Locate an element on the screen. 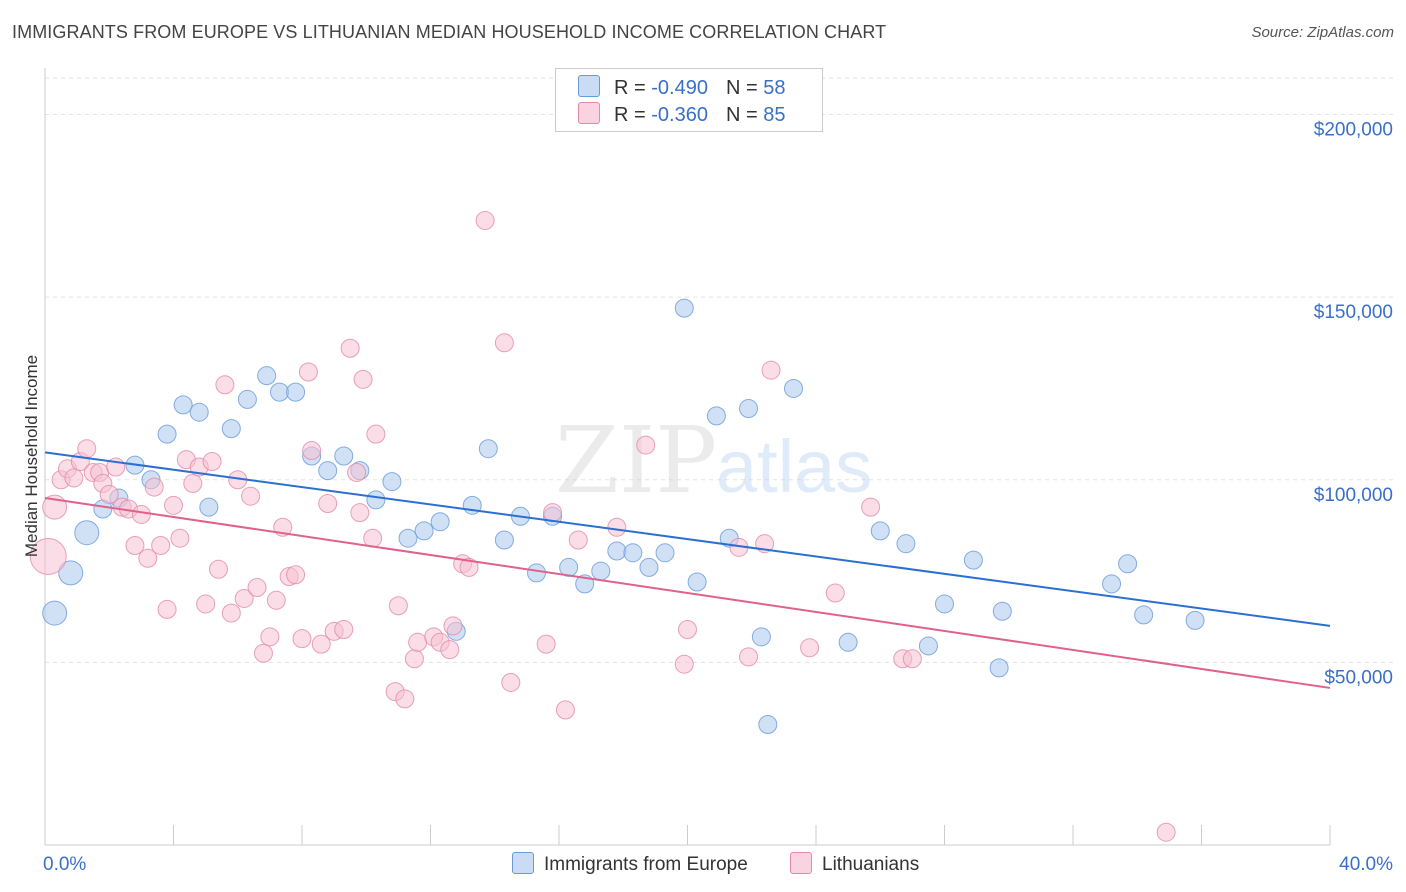  legend-r-label: R = is located at coordinates (633, 115).